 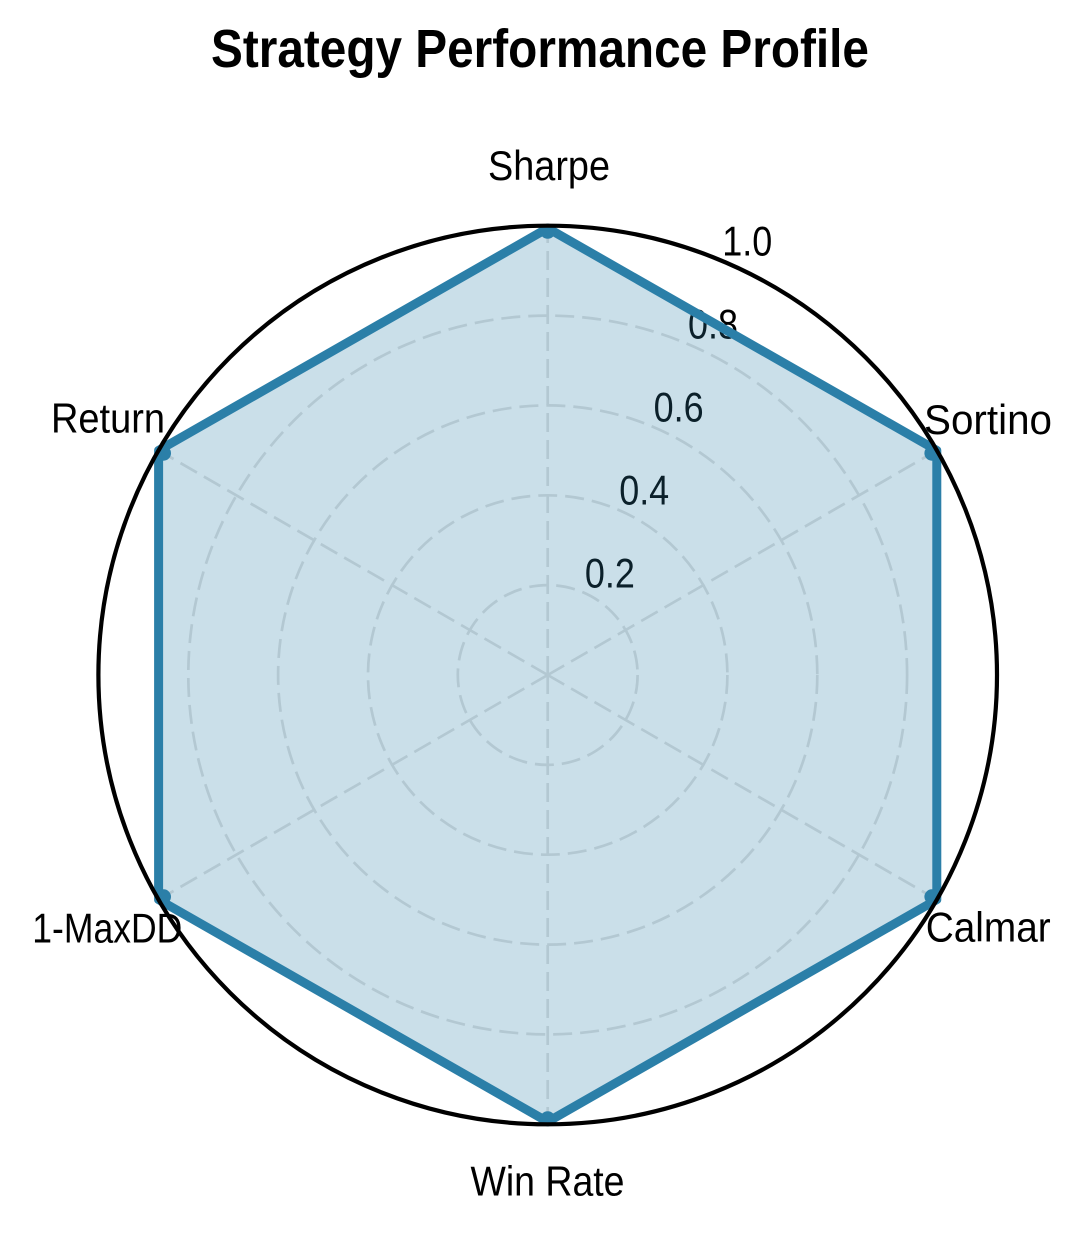 I want to click on svg-text: Sortino, so click(x=988, y=419).